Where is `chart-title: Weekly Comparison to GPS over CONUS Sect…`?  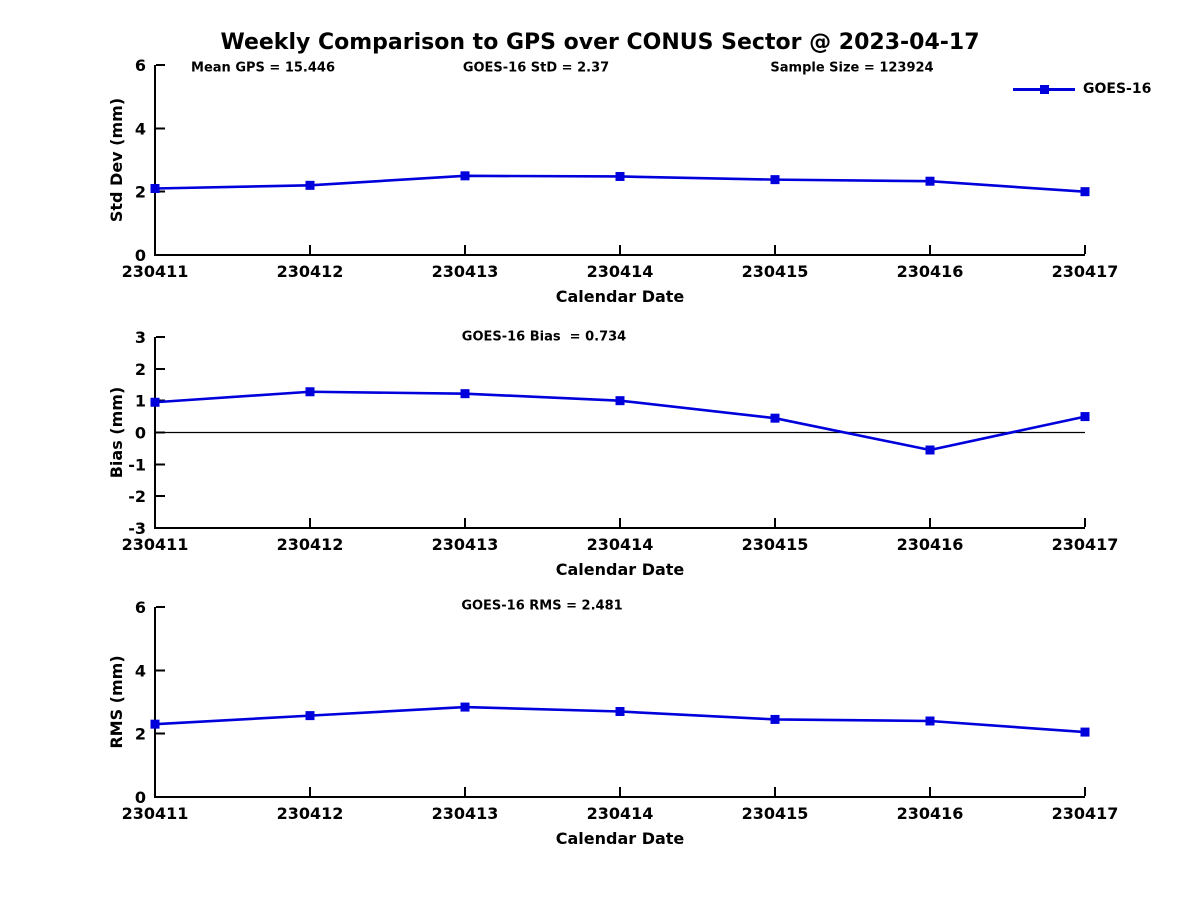
chart-title: Weekly Comparison to GPS over CONUS Sect… is located at coordinates (600, 42).